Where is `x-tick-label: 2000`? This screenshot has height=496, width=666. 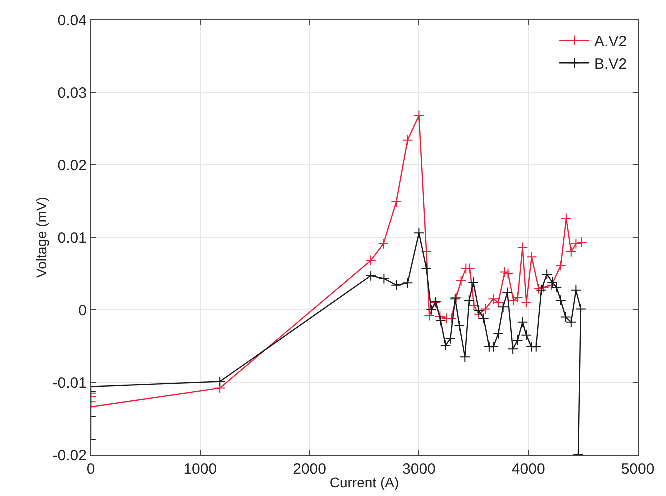
x-tick-label: 2000 is located at coordinates (309, 469).